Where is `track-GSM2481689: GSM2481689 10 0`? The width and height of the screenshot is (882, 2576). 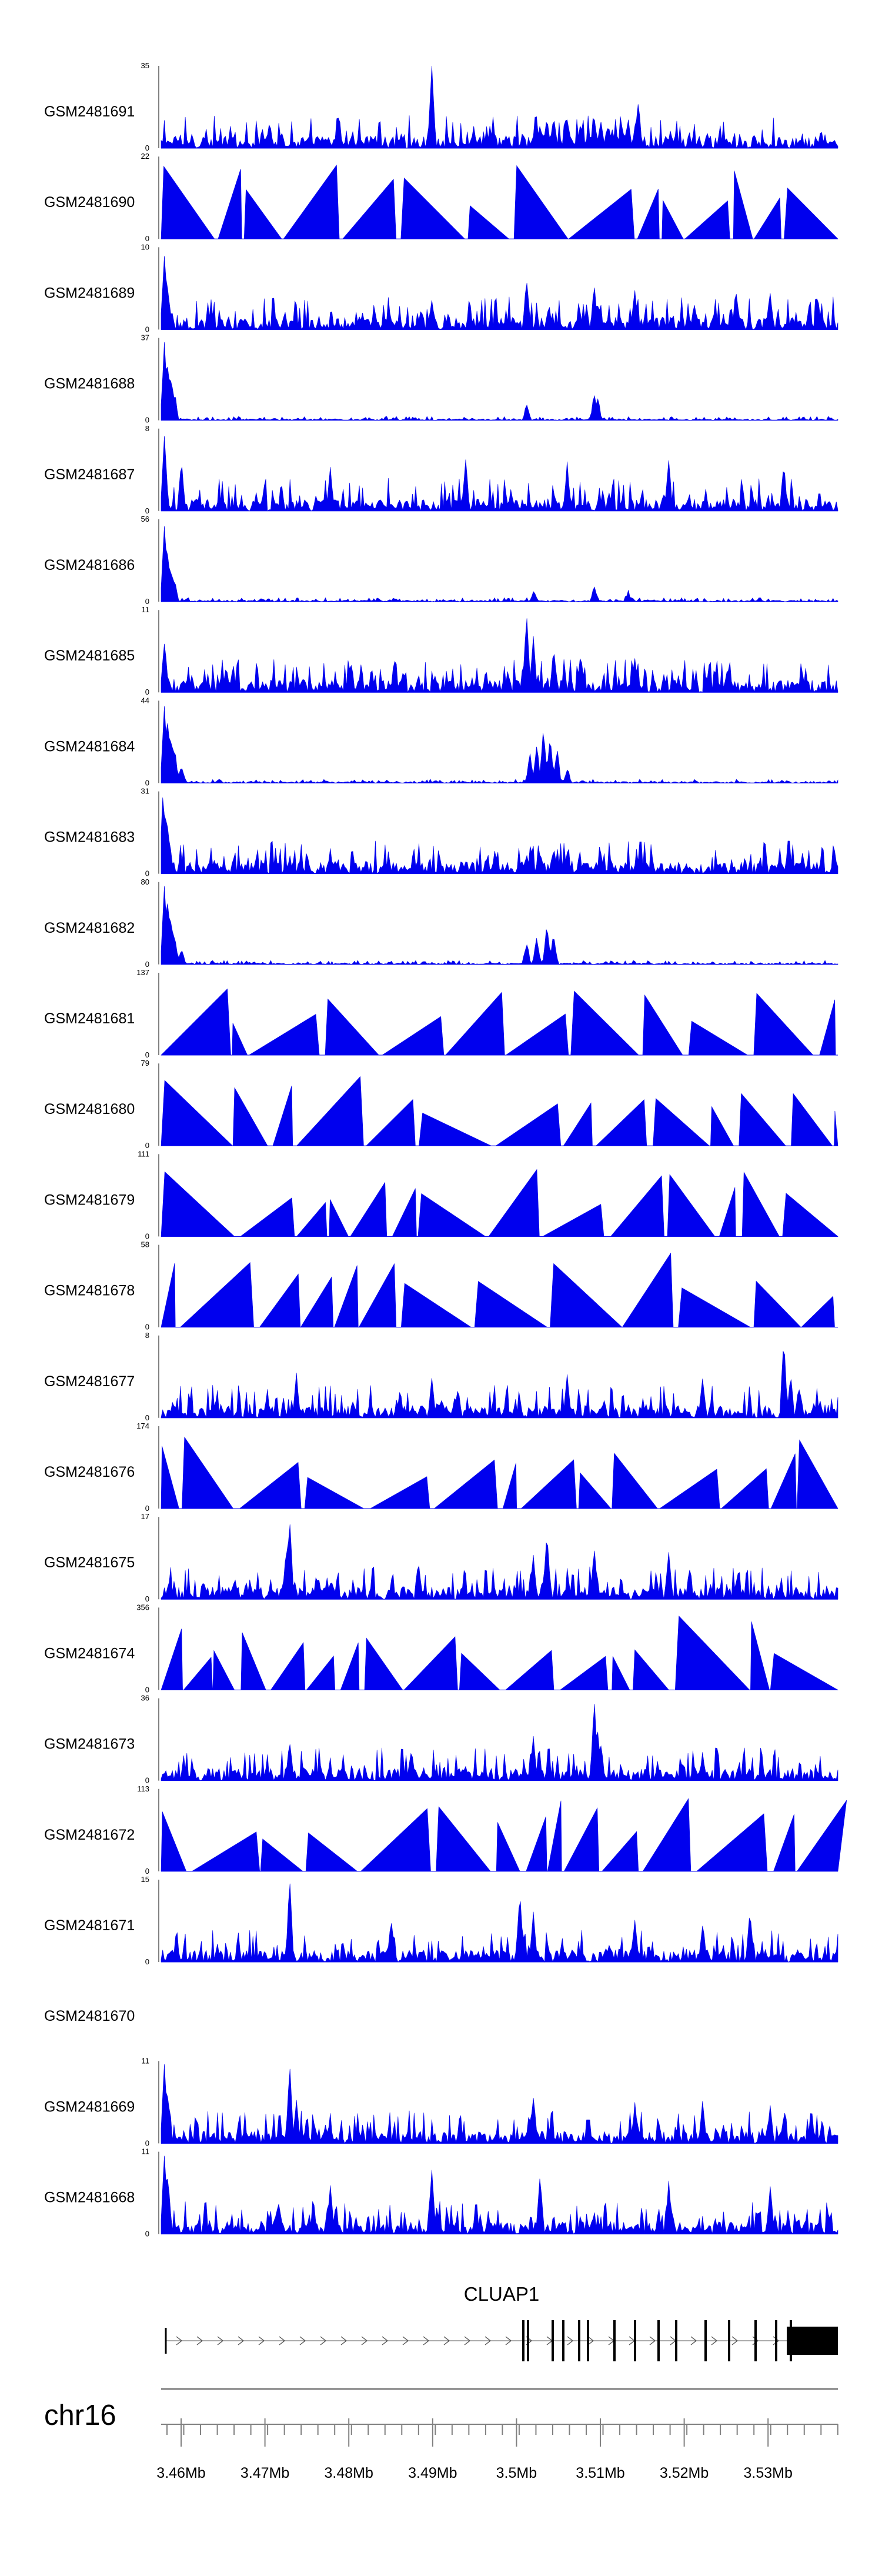 track-GSM2481689: GSM2481689 10 0 is located at coordinates (441, 287).